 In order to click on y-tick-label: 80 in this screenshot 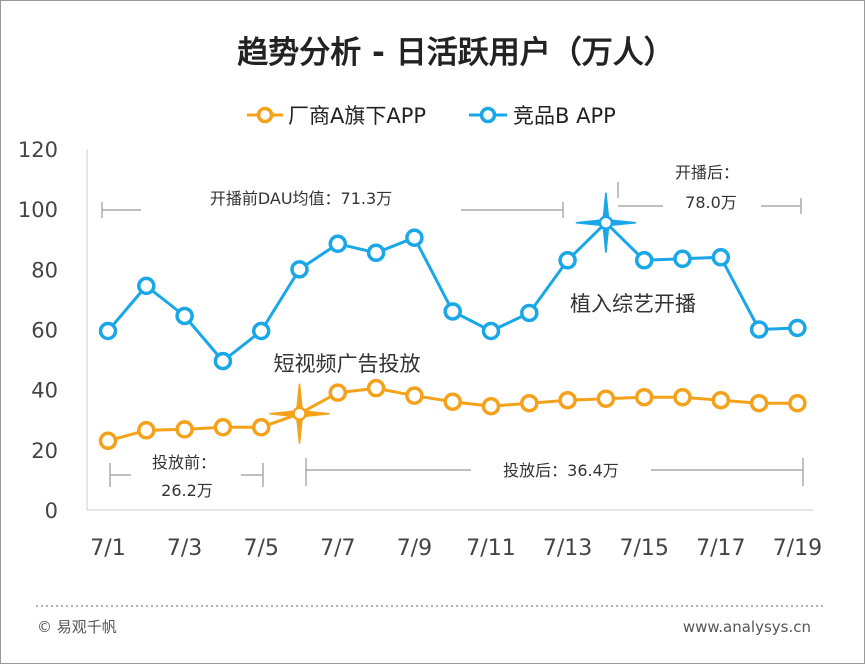, I will do `click(44, 270)`.